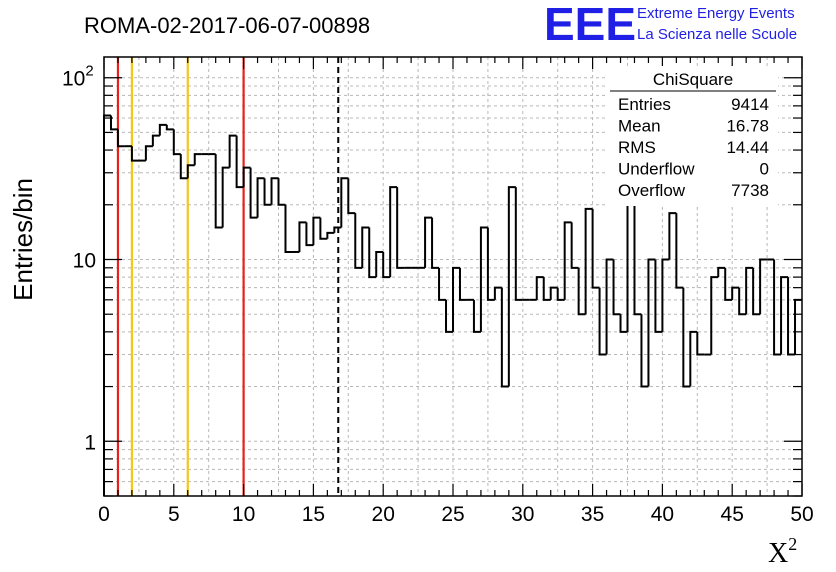 Image resolution: width=836 pixels, height=572 pixels. What do you see at coordinates (732, 514) in the screenshot?
I see `x-tick-label: 45` at bounding box center [732, 514].